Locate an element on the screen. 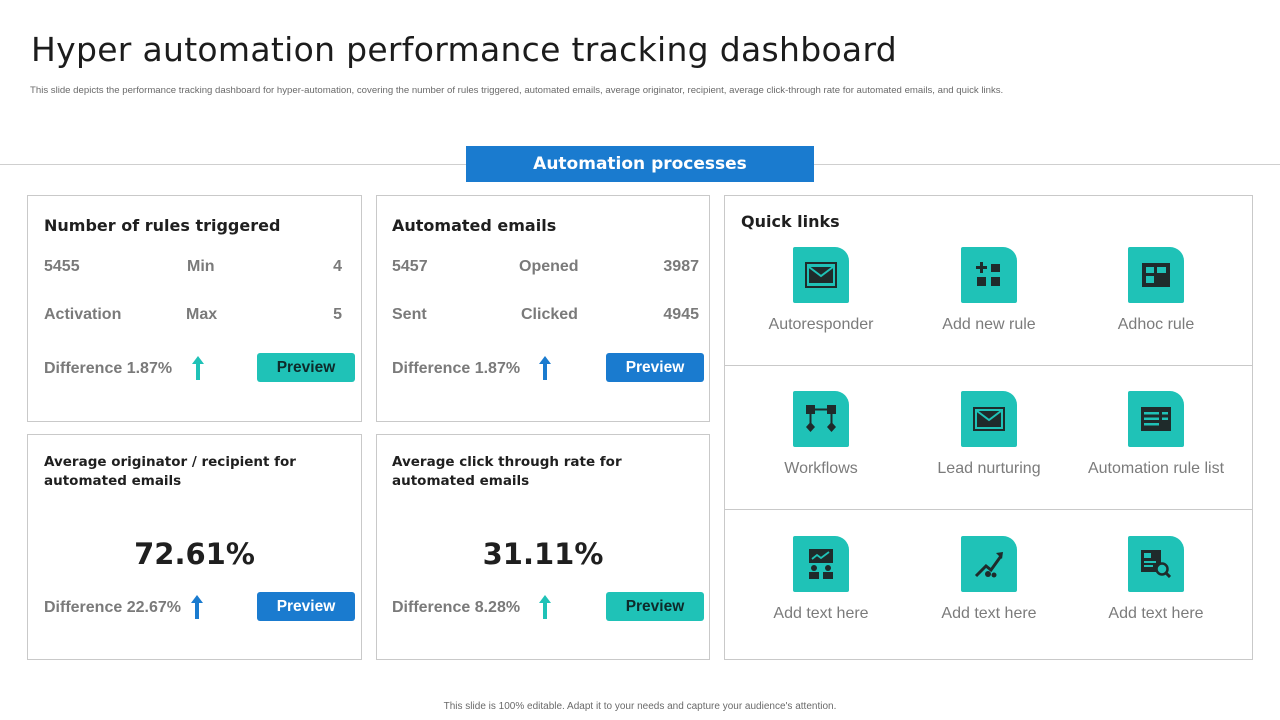  workflow-icon is located at coordinates (821, 419).